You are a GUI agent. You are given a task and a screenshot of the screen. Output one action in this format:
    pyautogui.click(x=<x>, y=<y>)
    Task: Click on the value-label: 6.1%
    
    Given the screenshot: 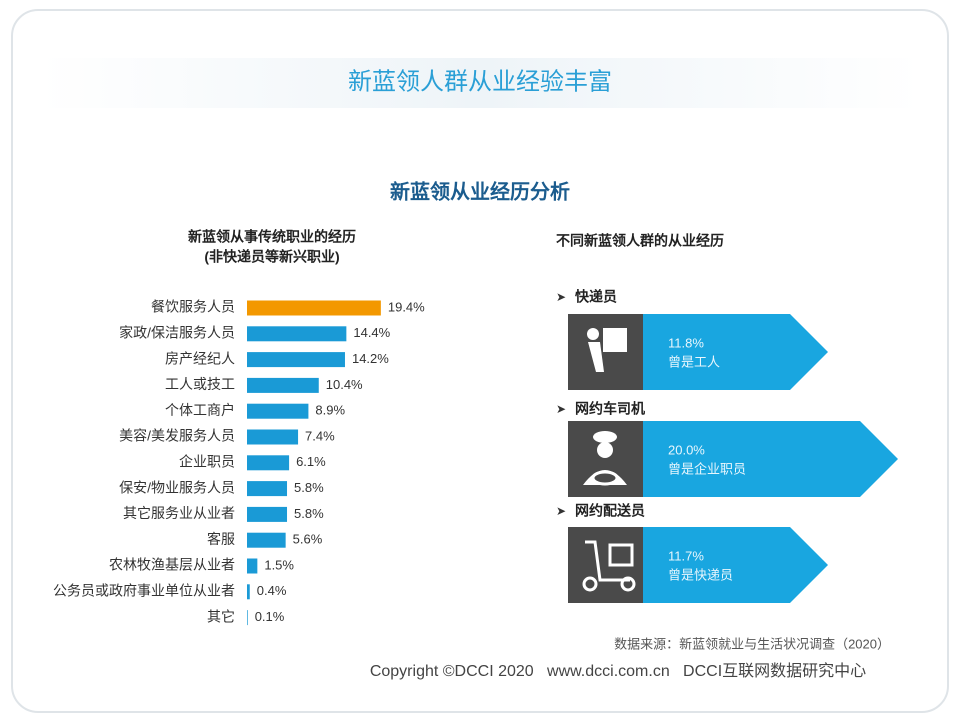 What is the action you would take?
    pyautogui.click(x=311, y=461)
    